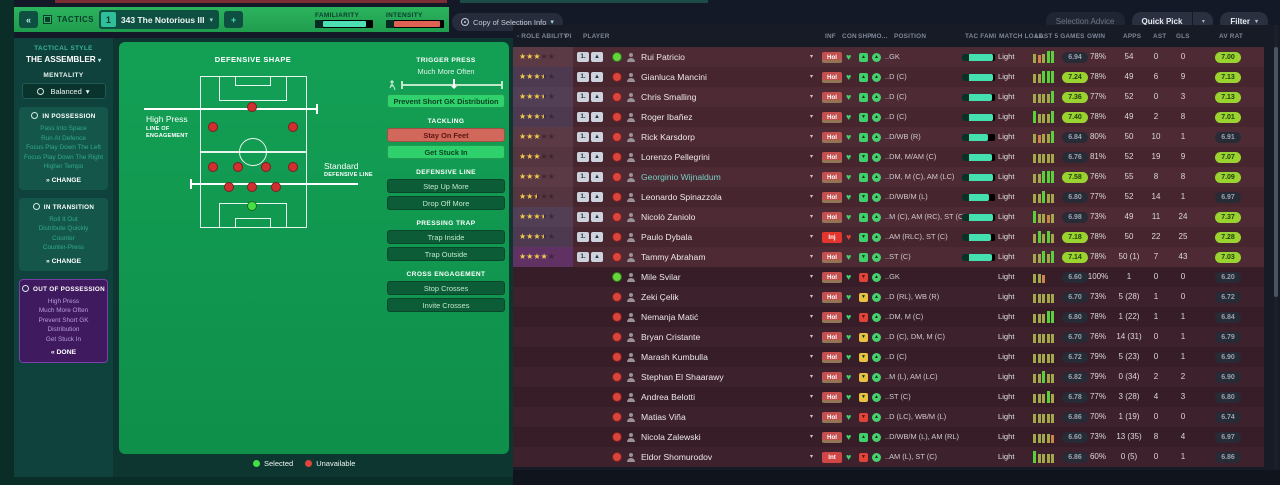 Image resolution: width=1280 pixels, height=485 pixels. I want to click on player-name: Tammy Abraham, so click(673, 257).